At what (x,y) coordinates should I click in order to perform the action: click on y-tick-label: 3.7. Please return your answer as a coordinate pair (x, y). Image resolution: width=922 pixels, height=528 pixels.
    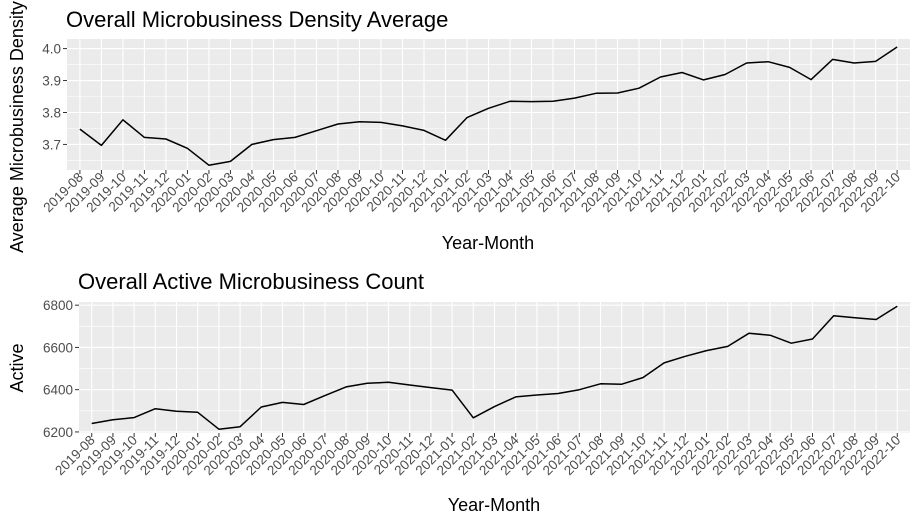
    Looking at the image, I should click on (51, 144).